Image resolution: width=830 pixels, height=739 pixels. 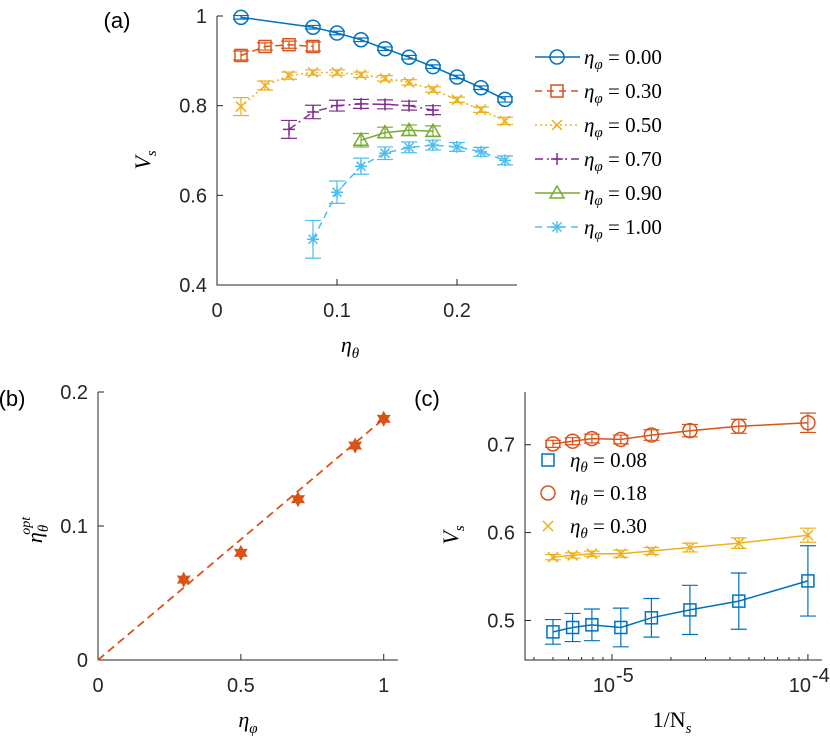 What do you see at coordinates (632, 159) in the screenshot?
I see `legend-value: = 0.70` at bounding box center [632, 159].